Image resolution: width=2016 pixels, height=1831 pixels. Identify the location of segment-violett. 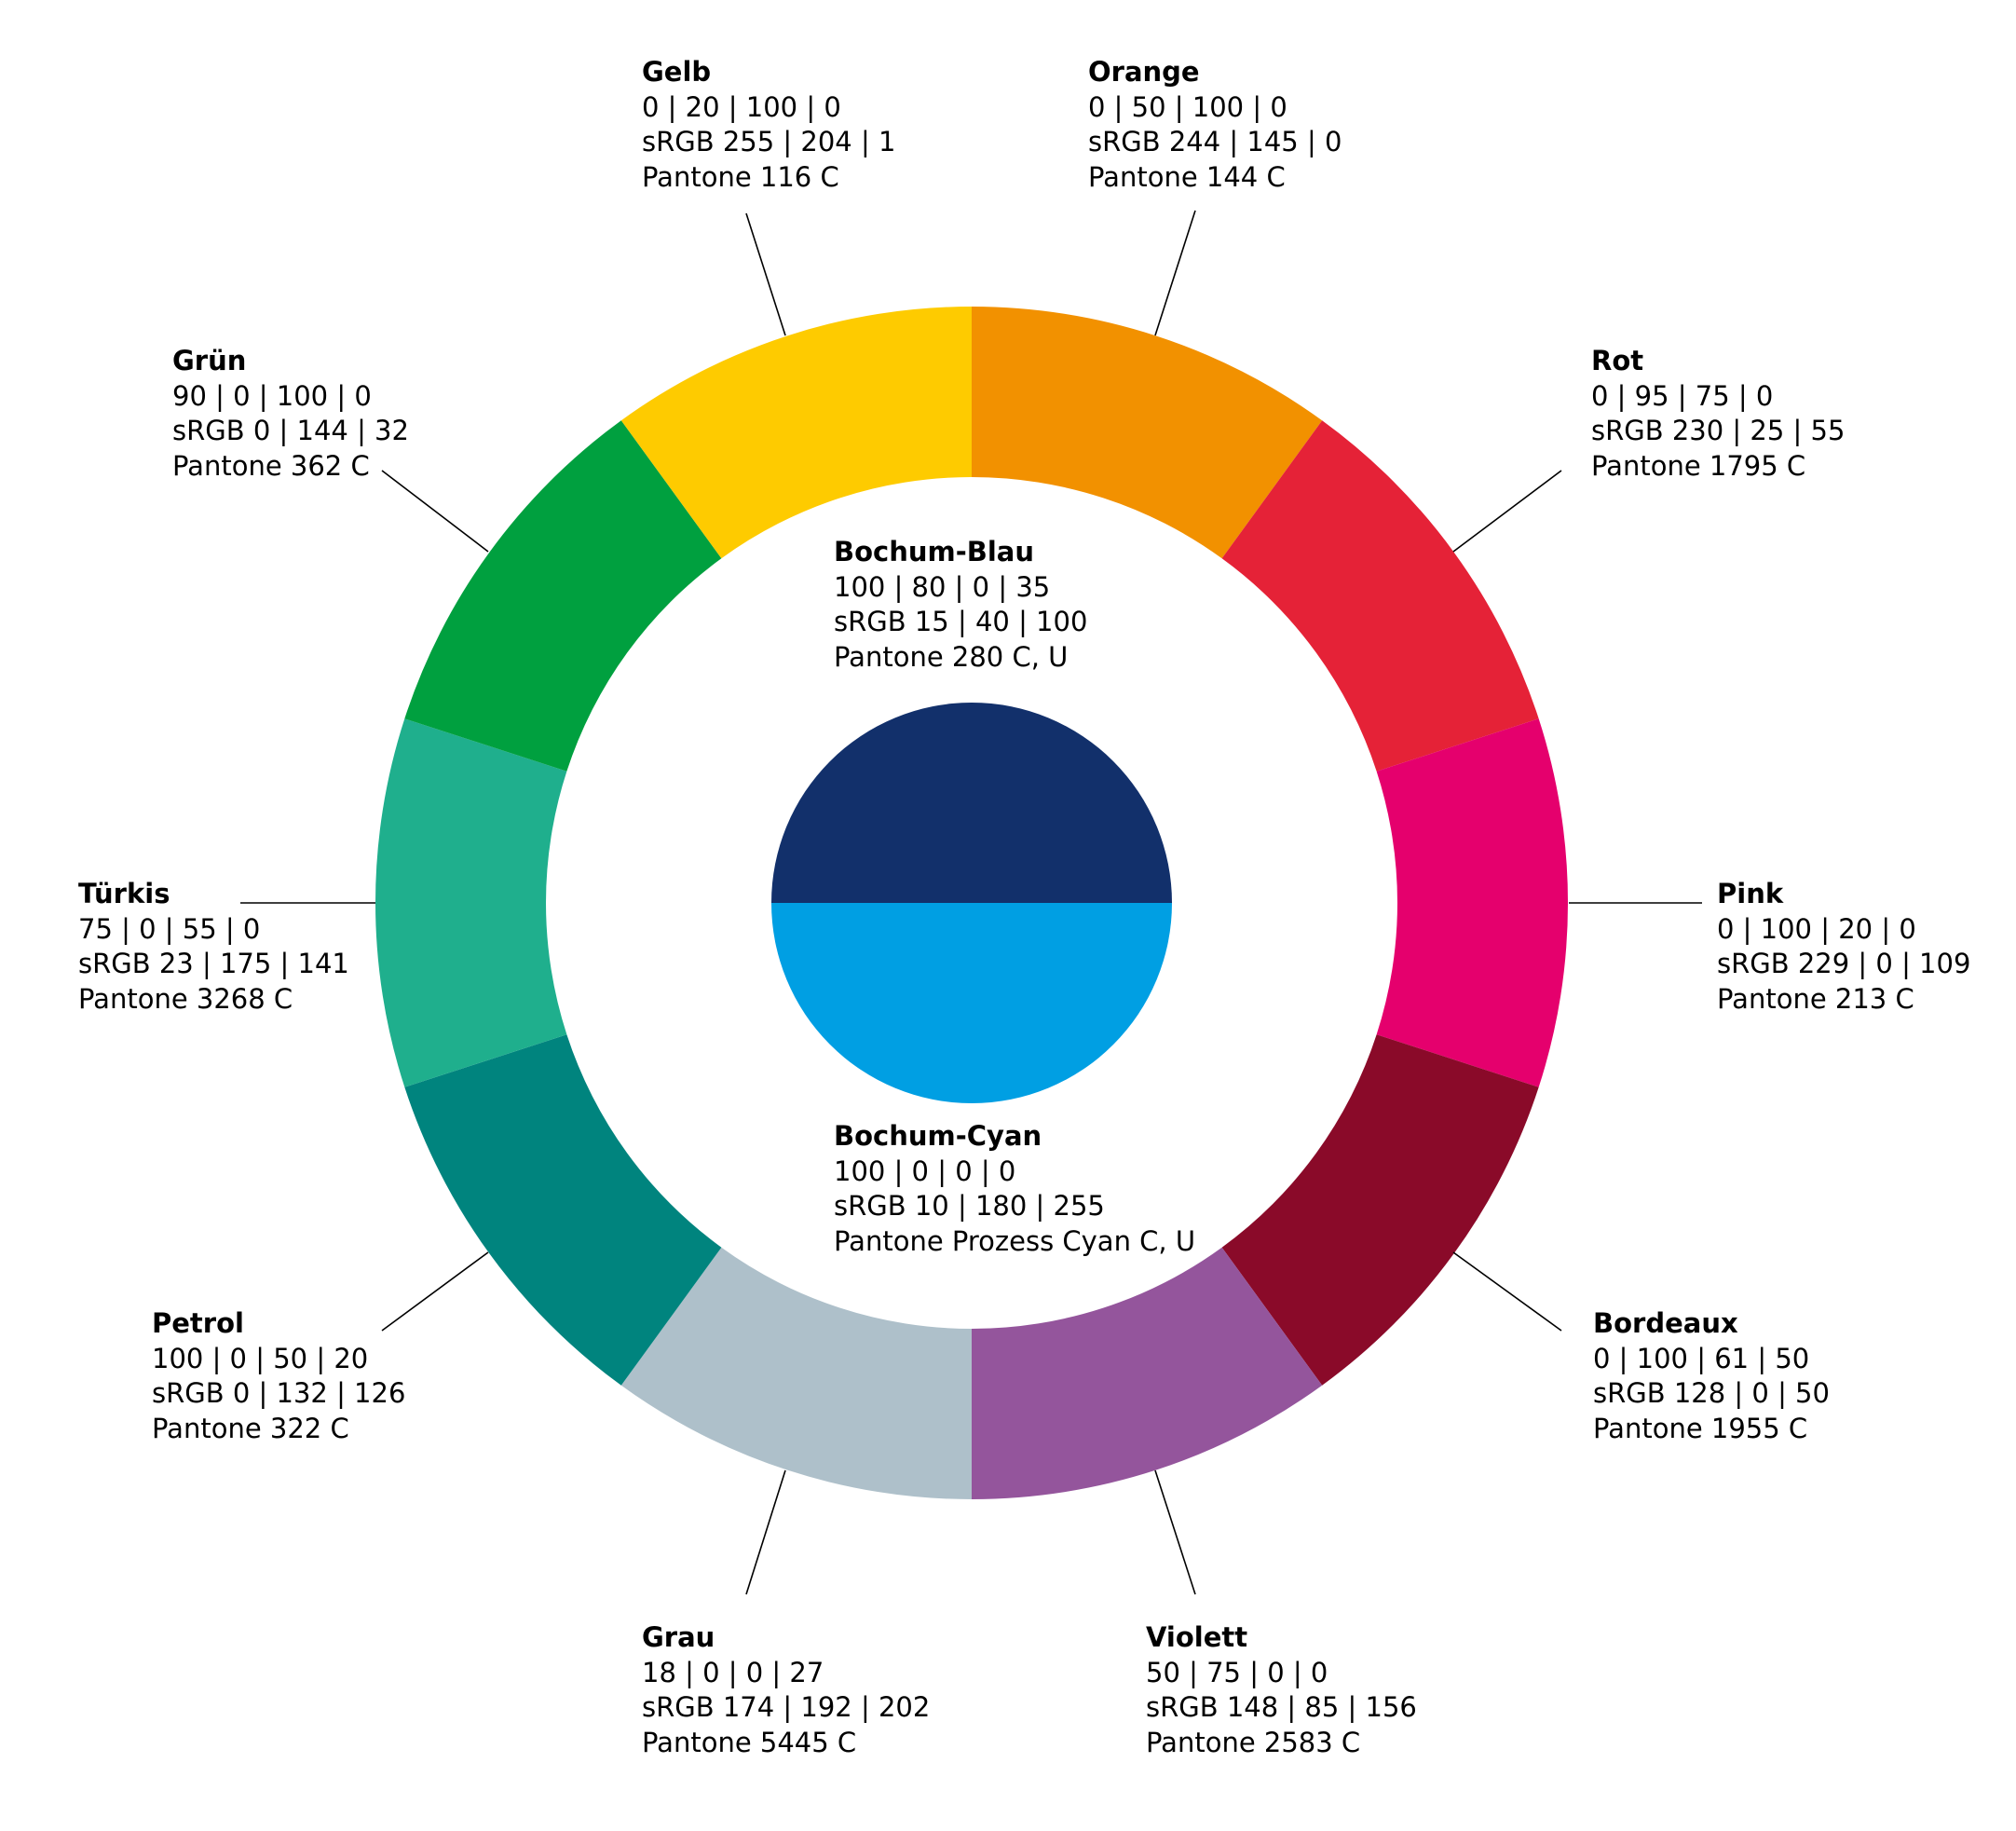
(1147, 1373).